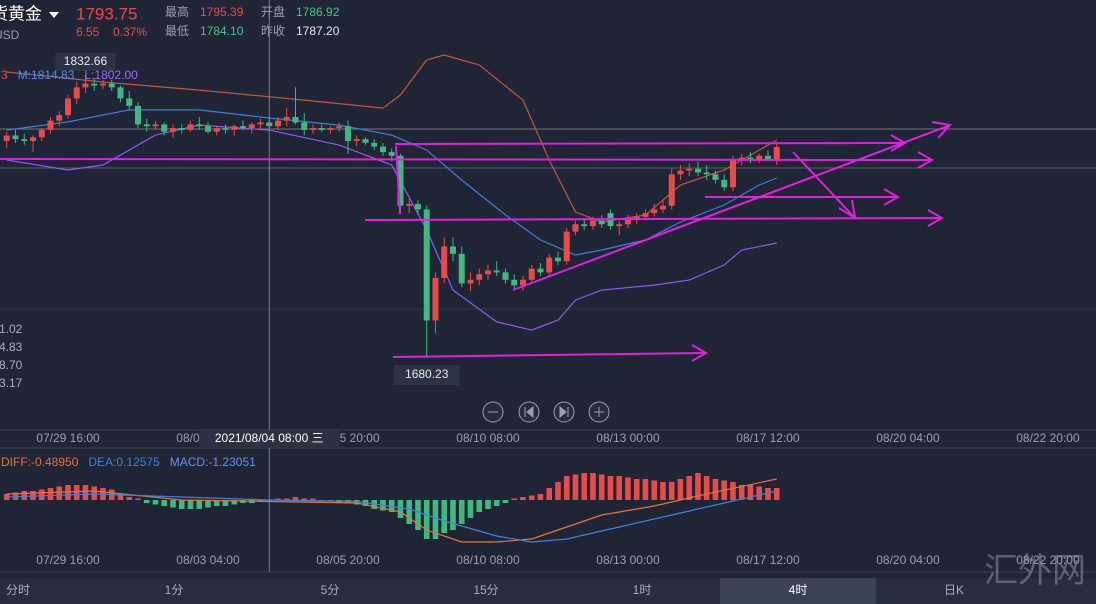 Image resolution: width=1096 pixels, height=604 pixels. What do you see at coordinates (11, 347) in the screenshot?
I see `side-label: 4.83` at bounding box center [11, 347].